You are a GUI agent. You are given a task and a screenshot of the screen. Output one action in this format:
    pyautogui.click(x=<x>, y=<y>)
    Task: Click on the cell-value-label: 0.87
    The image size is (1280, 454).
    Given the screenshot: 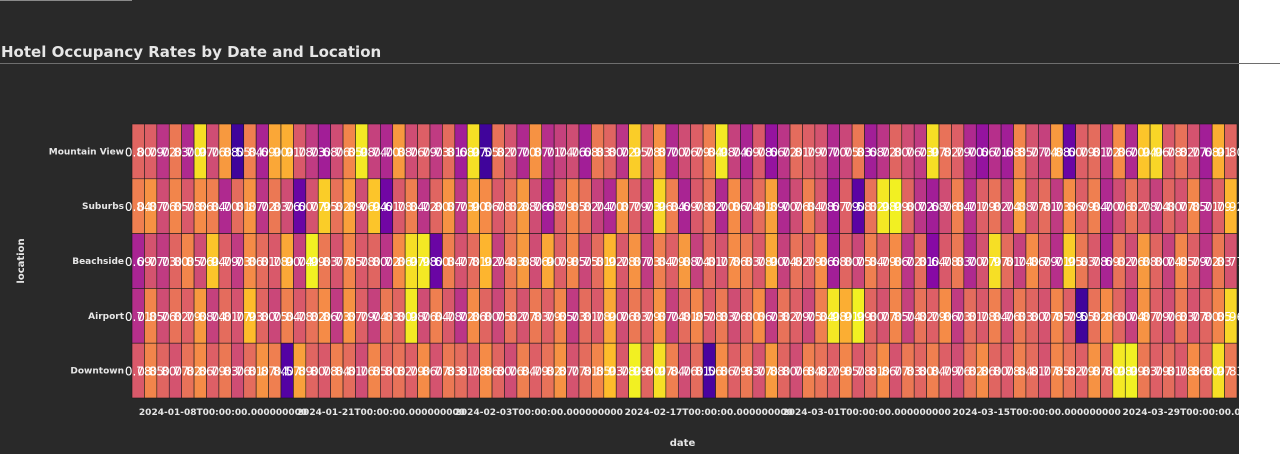 What is the action you would take?
    pyautogui.click(x=659, y=317)
    